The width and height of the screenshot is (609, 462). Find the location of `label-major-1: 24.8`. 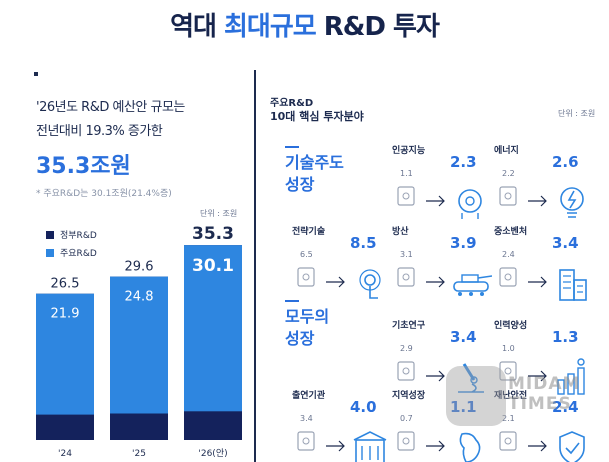

label-major-1: 24.8 is located at coordinates (139, 297).